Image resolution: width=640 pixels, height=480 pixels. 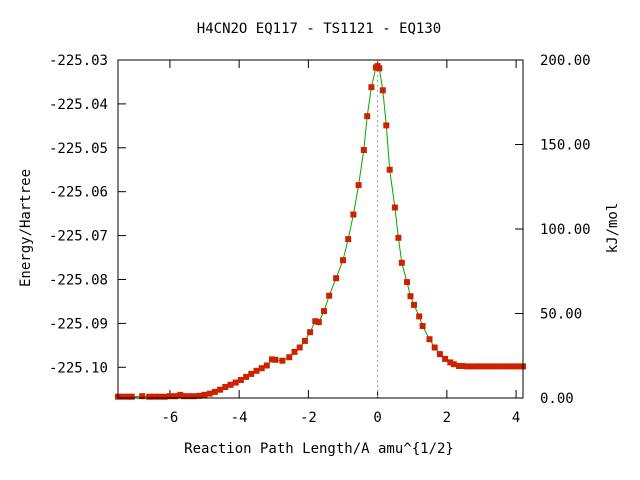 What do you see at coordinates (78, 105) in the screenshot?
I see `y-tick-label-1: -225.04` at bounding box center [78, 105].